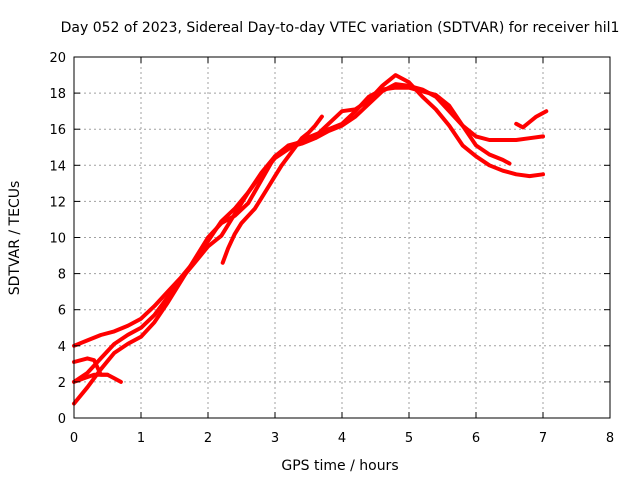 This screenshot has width=640, height=480. I want to click on x-tick-label: 5, so click(409, 438).